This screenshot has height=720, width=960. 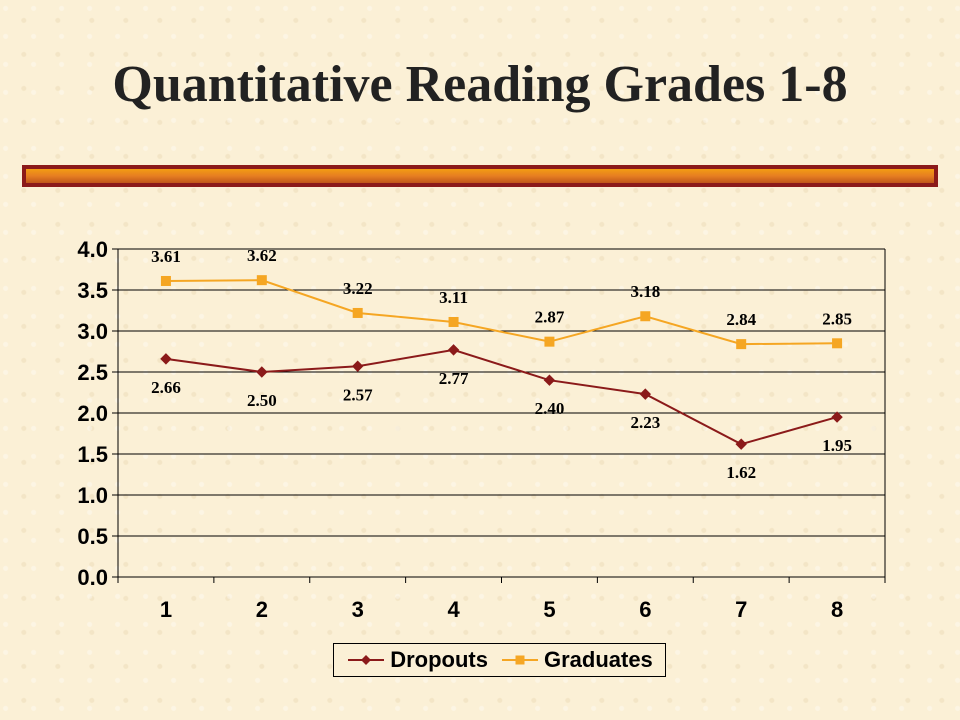 I want to click on legend-item-graduates: Graduates, so click(x=576, y=660).